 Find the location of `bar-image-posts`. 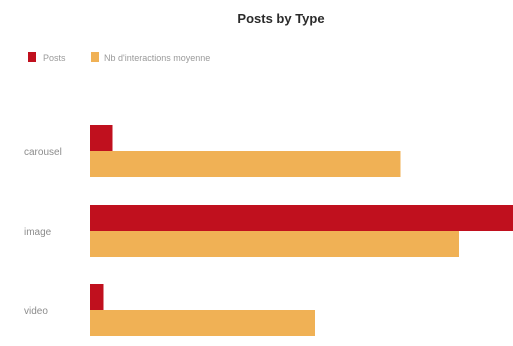

bar-image-posts is located at coordinates (301, 218).